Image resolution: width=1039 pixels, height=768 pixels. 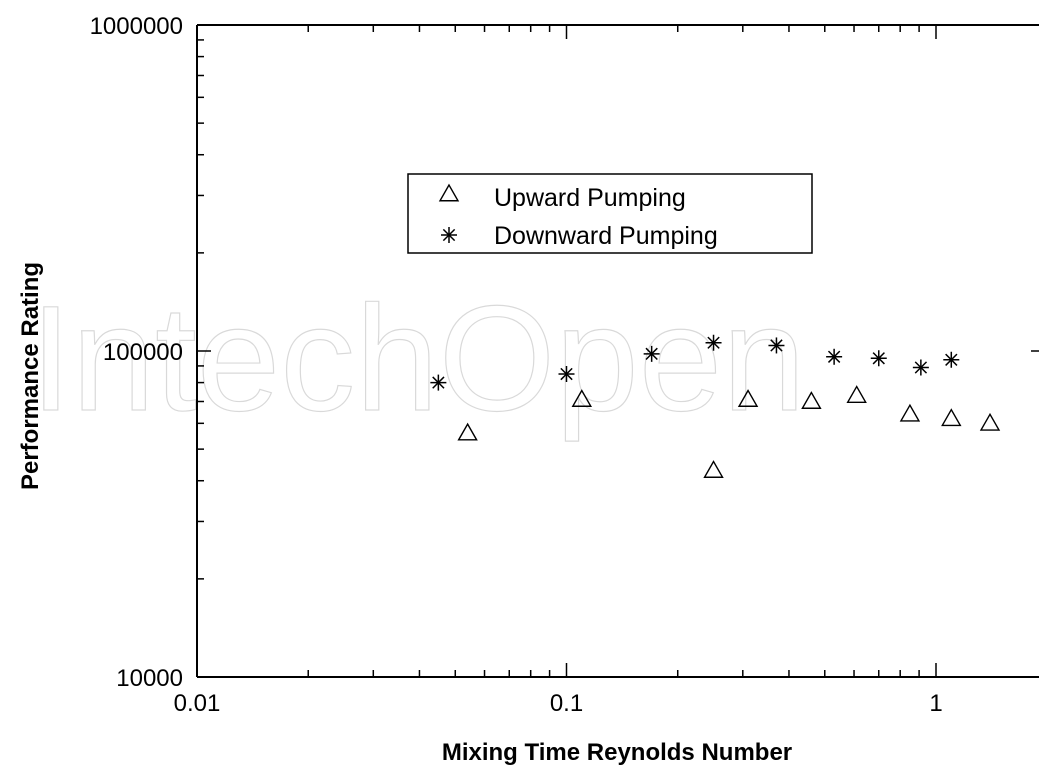 I want to click on asterisk-marker-icon, so click(x=449, y=235).